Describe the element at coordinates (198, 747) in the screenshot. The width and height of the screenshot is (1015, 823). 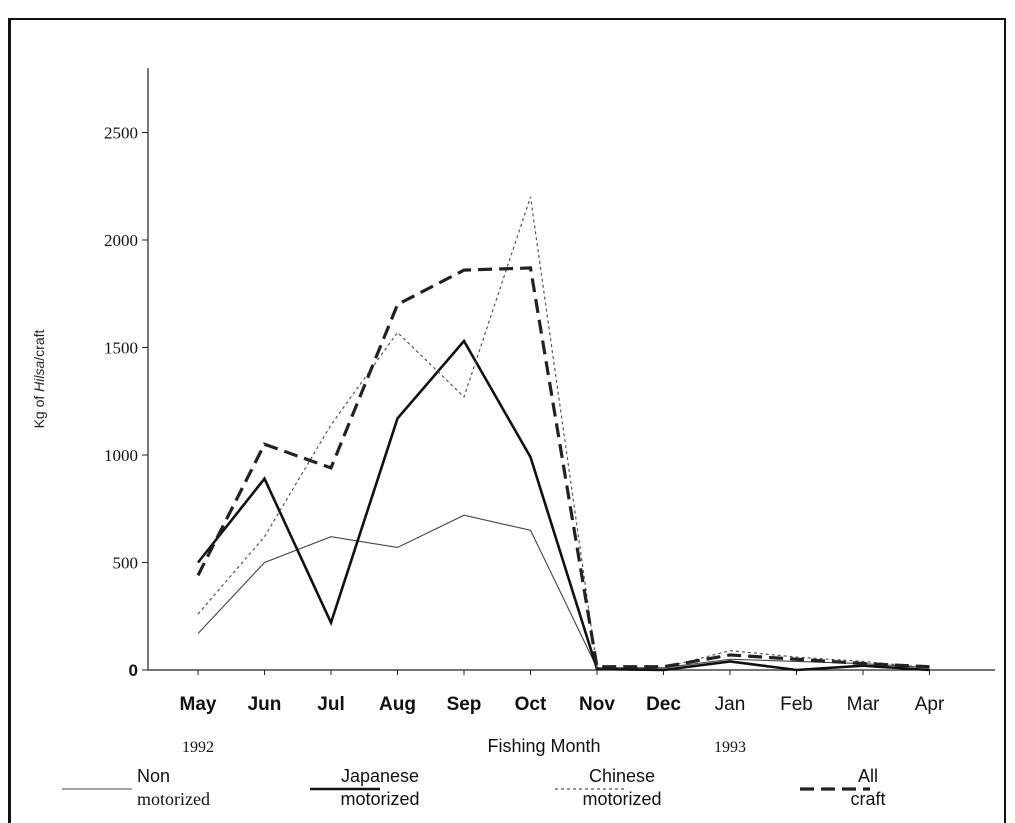
I see `year-label: 1992` at that location.